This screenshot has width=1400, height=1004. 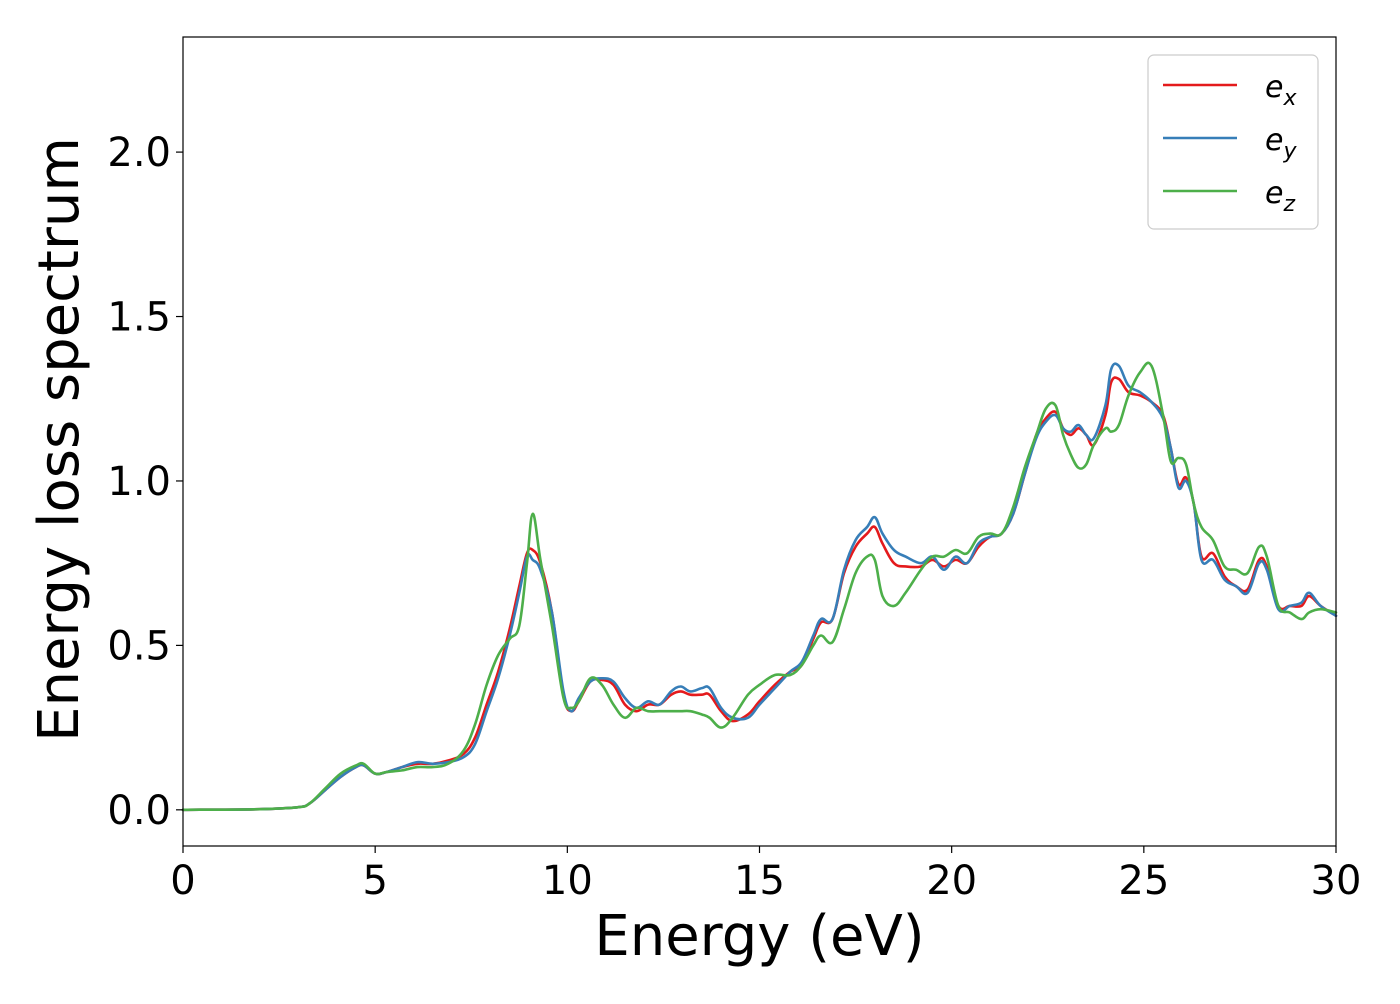 What do you see at coordinates (182, 881) in the screenshot?
I see `x-tick-label: 0` at bounding box center [182, 881].